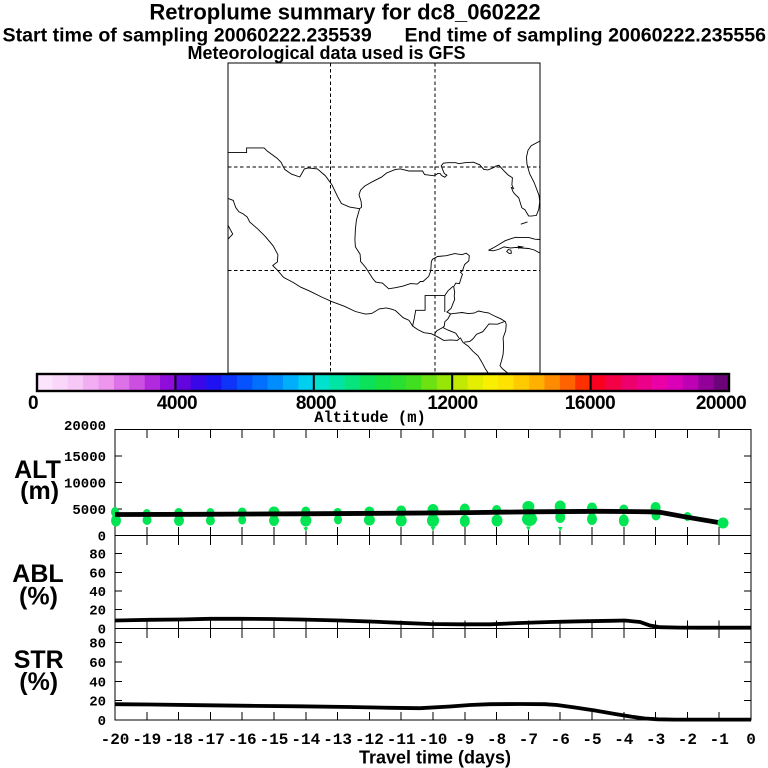 The width and height of the screenshot is (768, 768). What do you see at coordinates (624, 740) in the screenshot?
I see `svg-text: -4` at bounding box center [624, 740].